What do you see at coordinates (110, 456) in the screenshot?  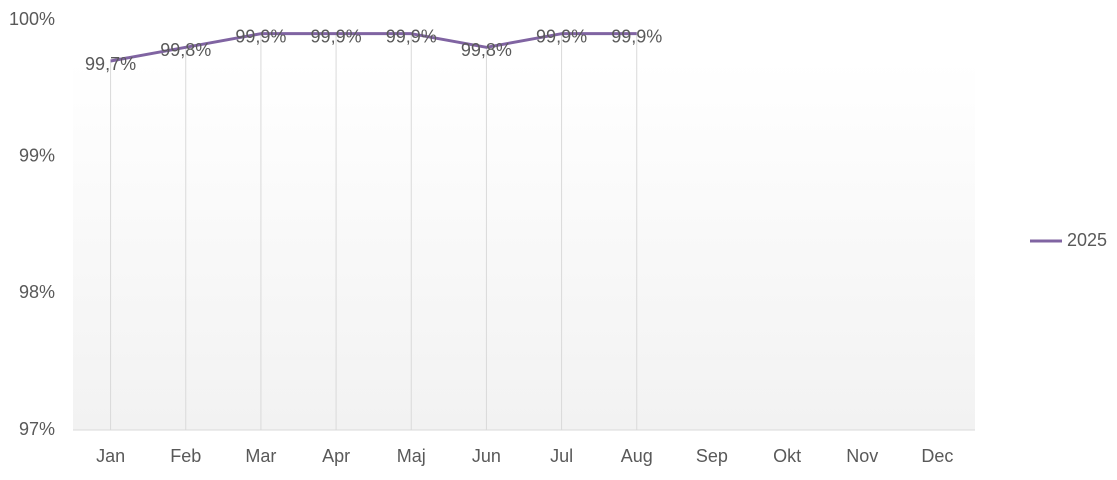 I see `x-tick-label: Jan` at bounding box center [110, 456].